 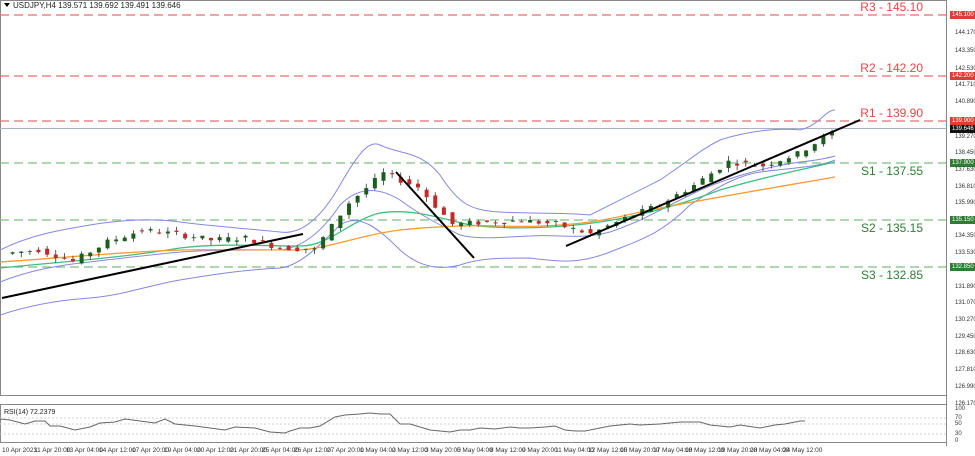 What do you see at coordinates (20, 450) in the screenshot?
I see `x-tick: 10 Apr 2023` at bounding box center [20, 450].